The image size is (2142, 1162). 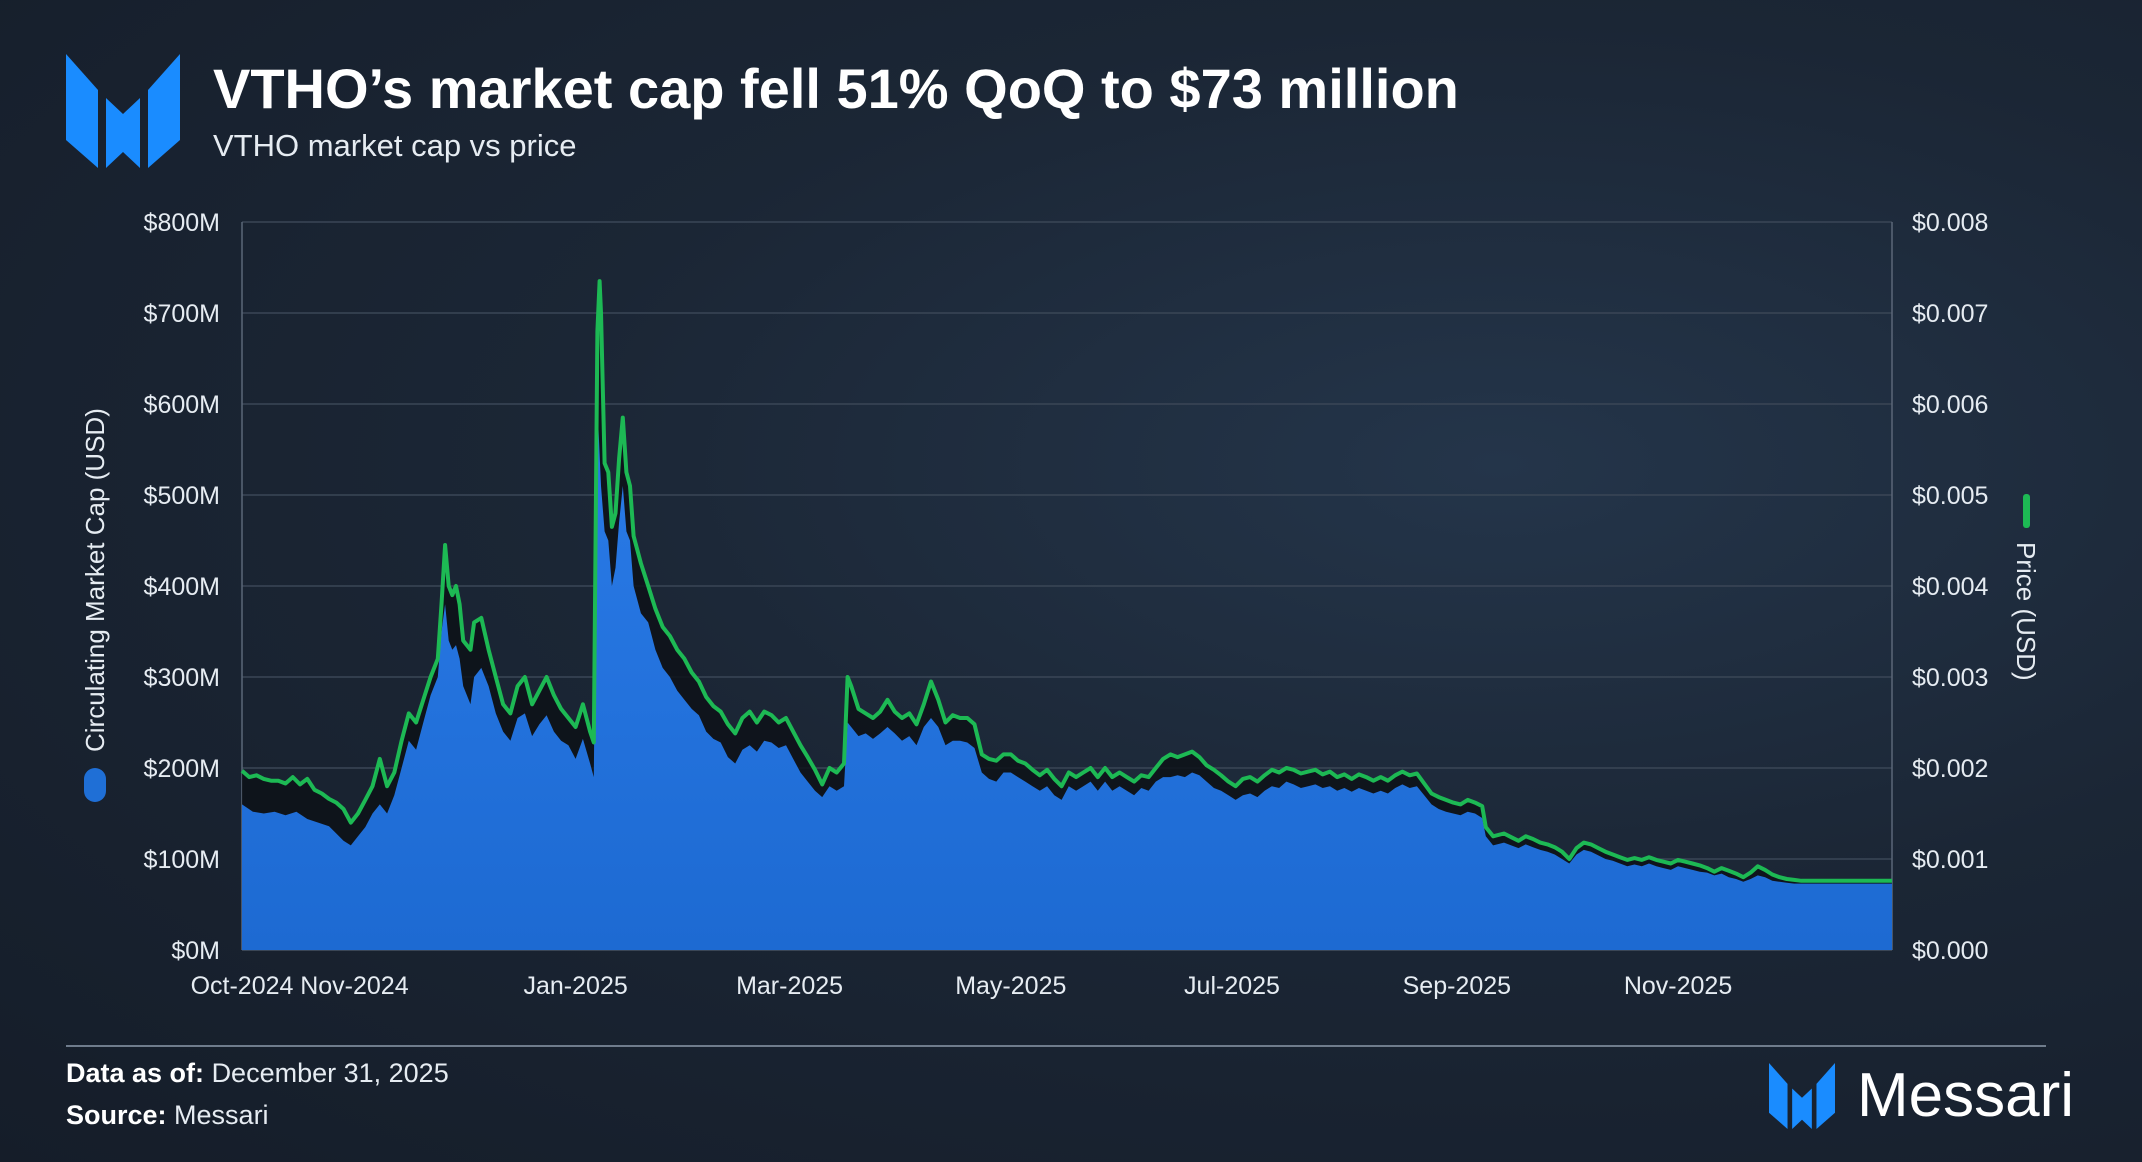 What do you see at coordinates (182, 314) in the screenshot?
I see `left-tick-label: $700M` at bounding box center [182, 314].